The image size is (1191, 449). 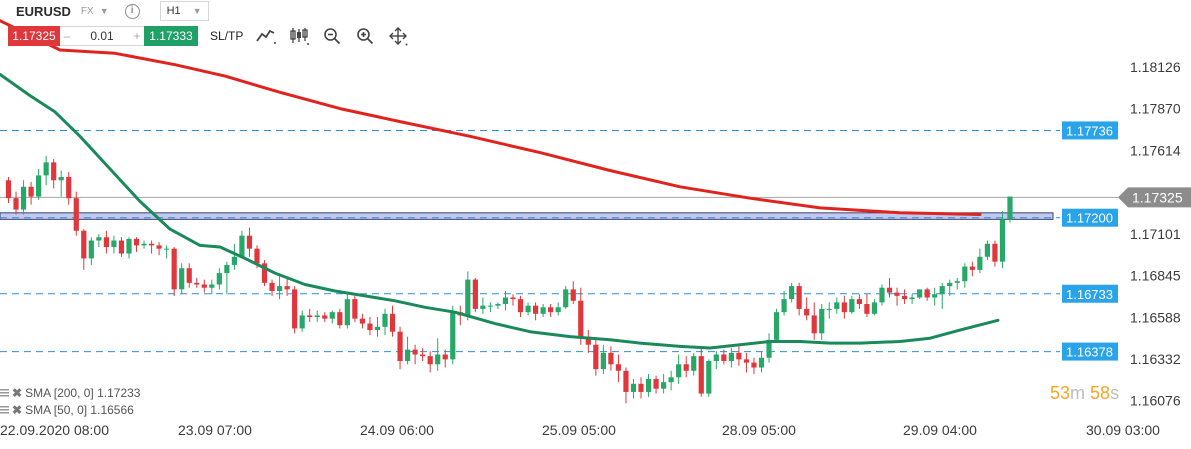 What do you see at coordinates (43, 11) in the screenshot?
I see `symbol-label: EURUSD` at bounding box center [43, 11].